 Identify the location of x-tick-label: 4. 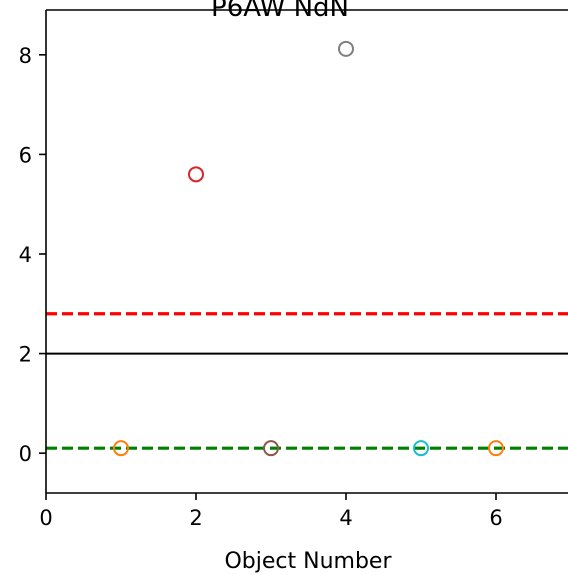
(345, 518).